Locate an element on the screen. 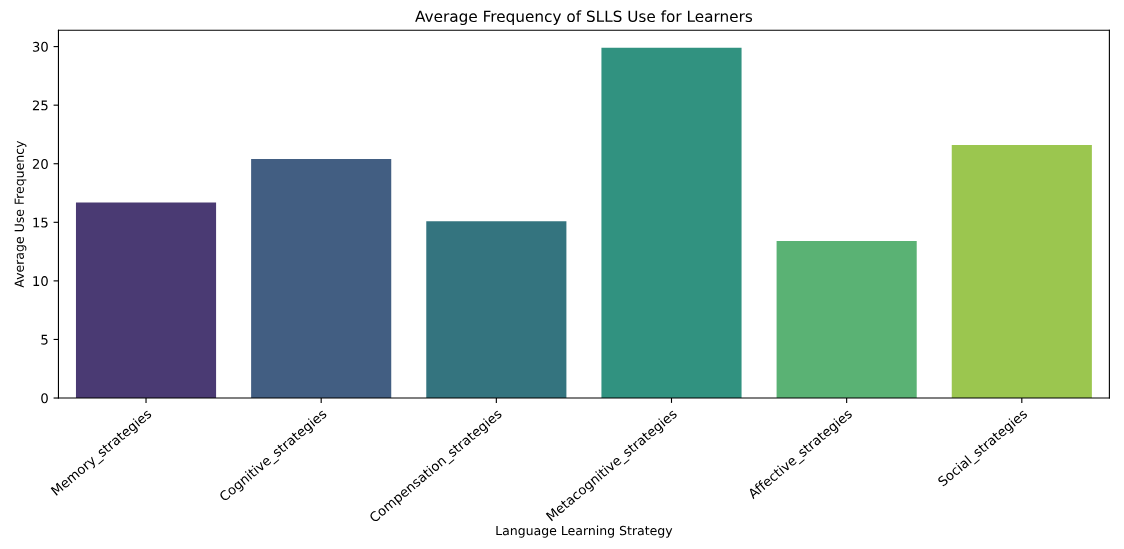 Image resolution: width=1124 pixels, height=549 pixels. y-tick-label: 0 is located at coordinates (44, 398).